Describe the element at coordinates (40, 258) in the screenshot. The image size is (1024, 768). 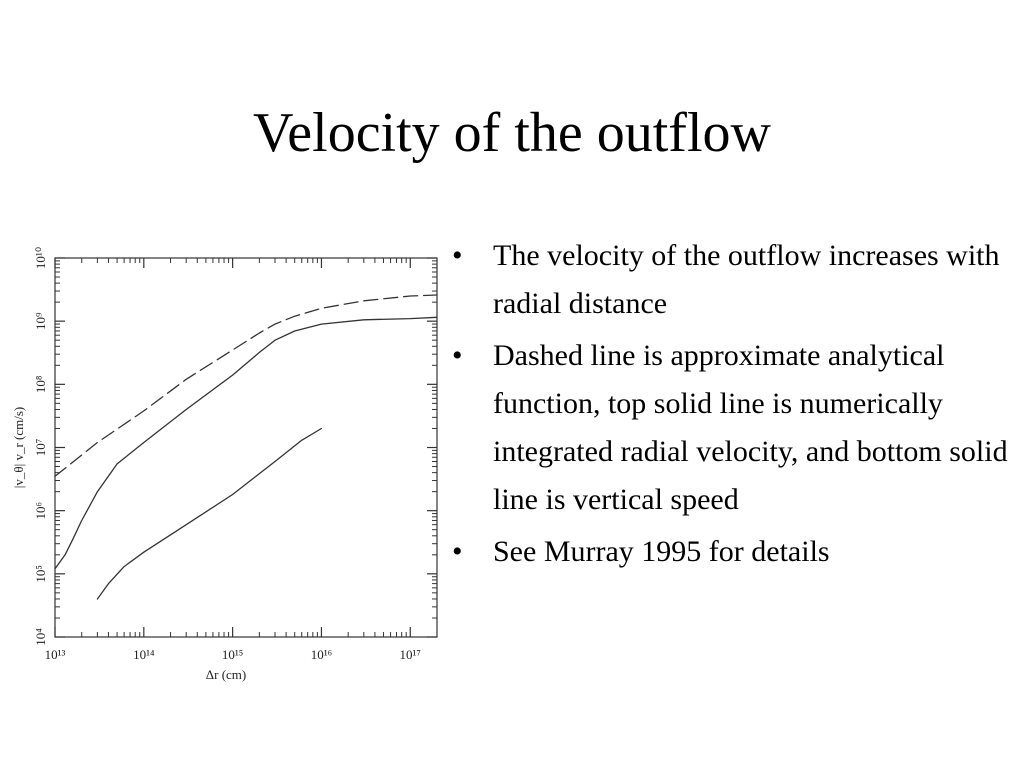
I see `y-tick-label: 10¹⁰` at that location.